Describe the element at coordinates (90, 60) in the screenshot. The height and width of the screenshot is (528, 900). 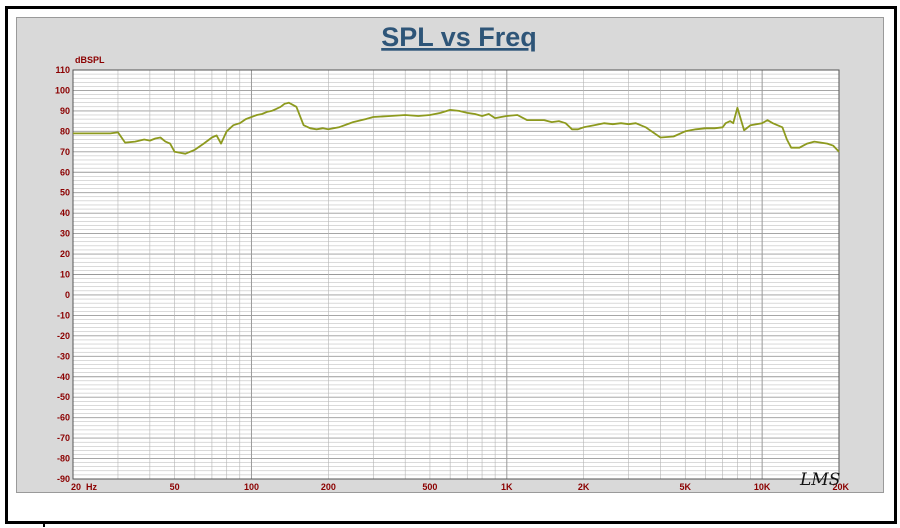
I see `y-axis-label: dBSPL` at that location.